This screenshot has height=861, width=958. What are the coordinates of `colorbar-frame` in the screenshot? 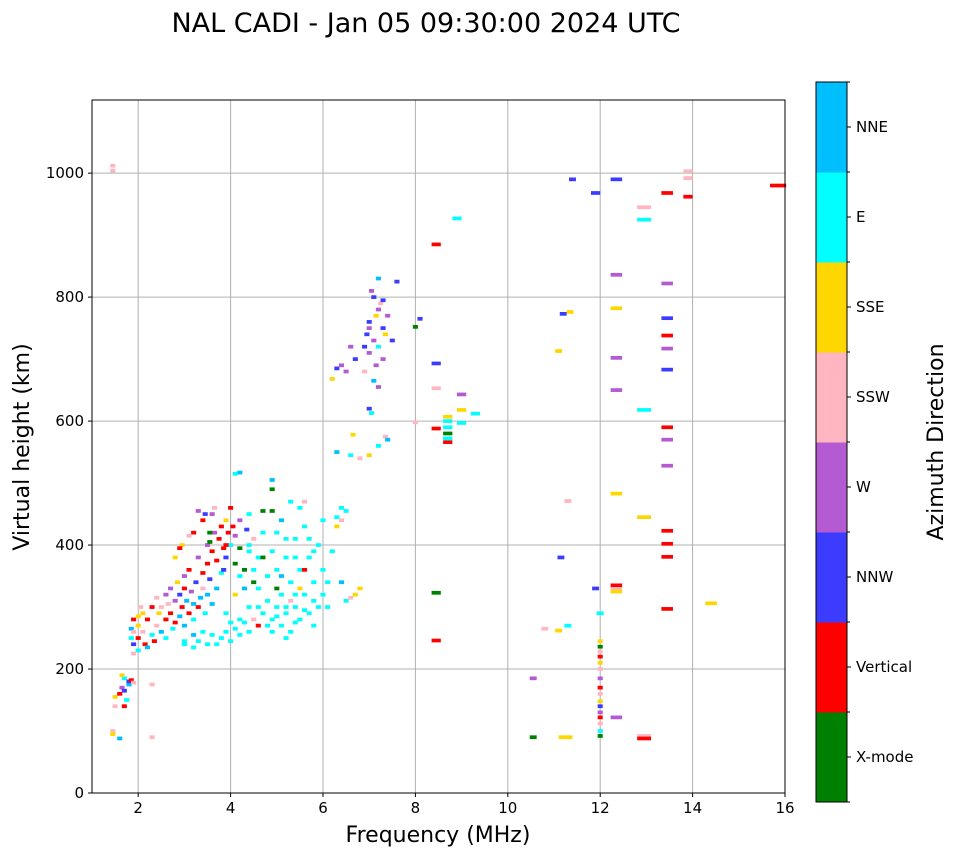 It's located at (831, 442).